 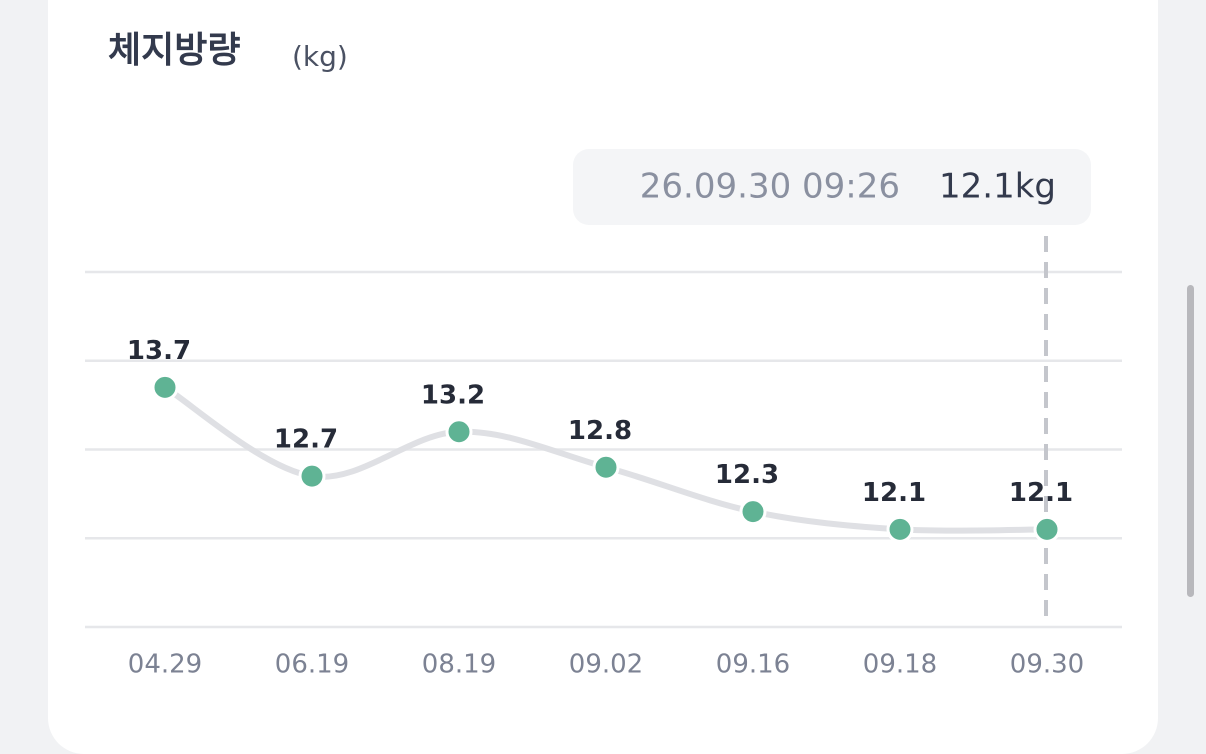 What do you see at coordinates (770, 187) in the screenshot?
I see `tooltip-date: 26.09.30 09:26` at bounding box center [770, 187].